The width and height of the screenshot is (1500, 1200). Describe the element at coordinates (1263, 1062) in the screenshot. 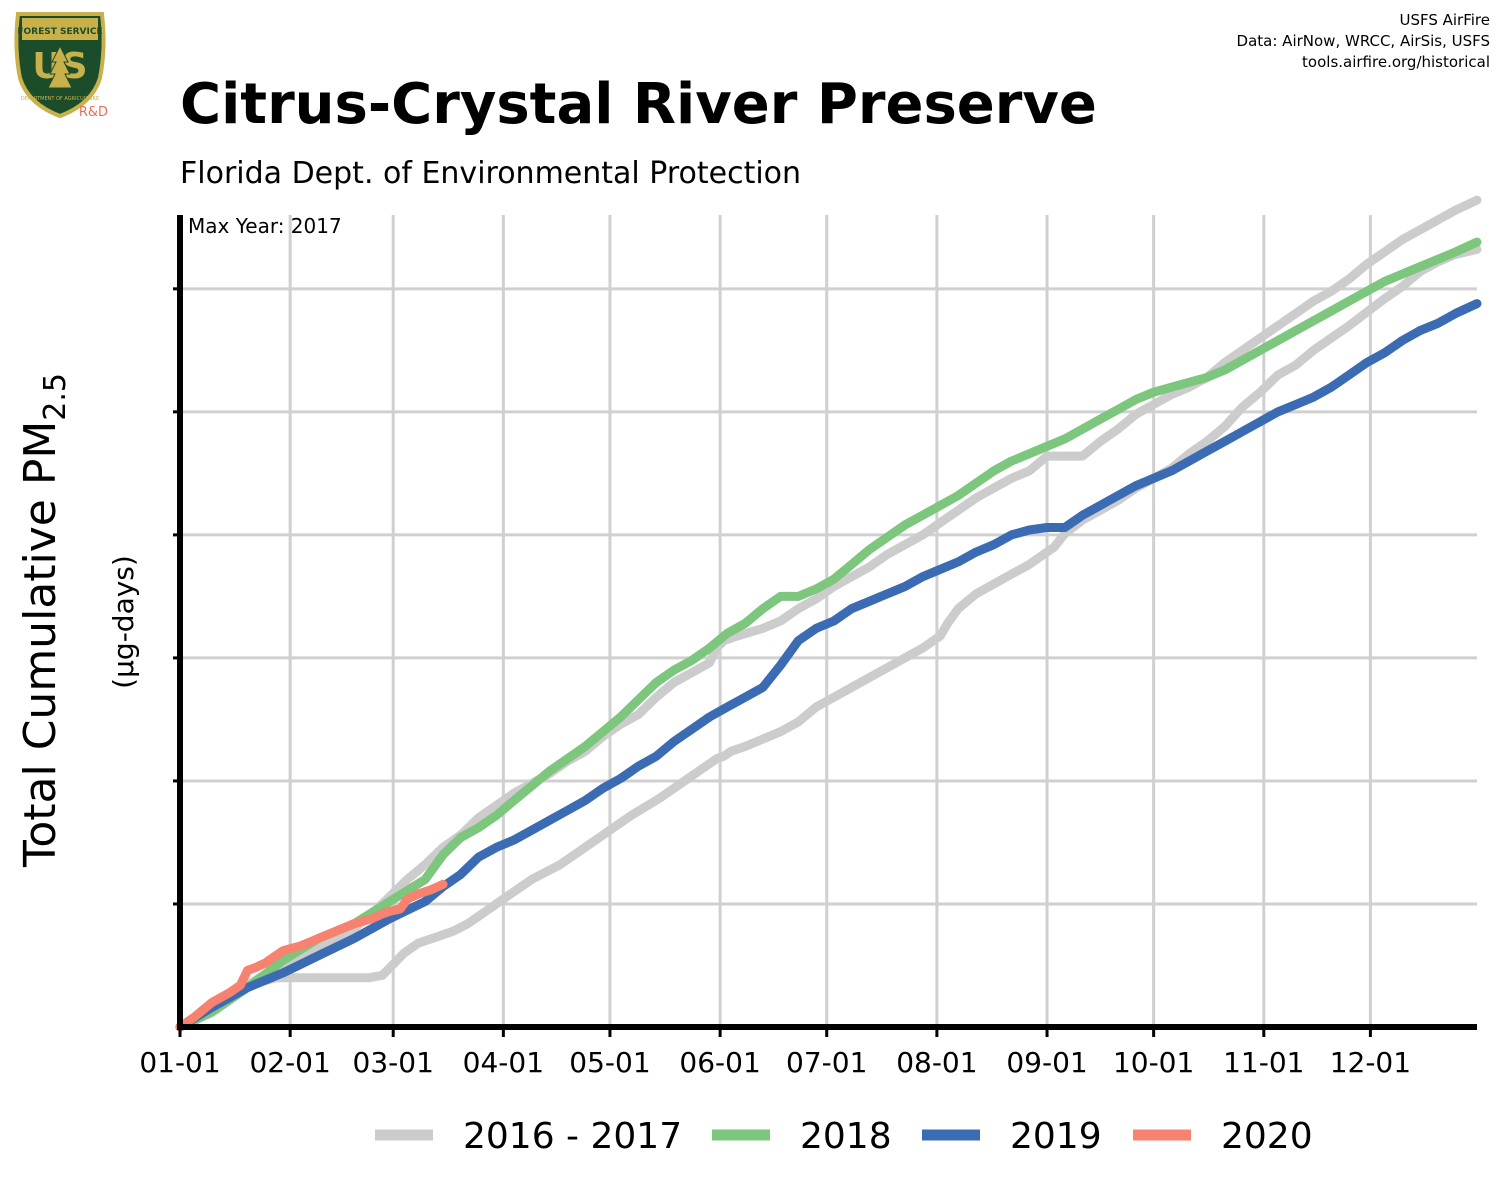

I see `x-tick-label: 11-01` at that location.